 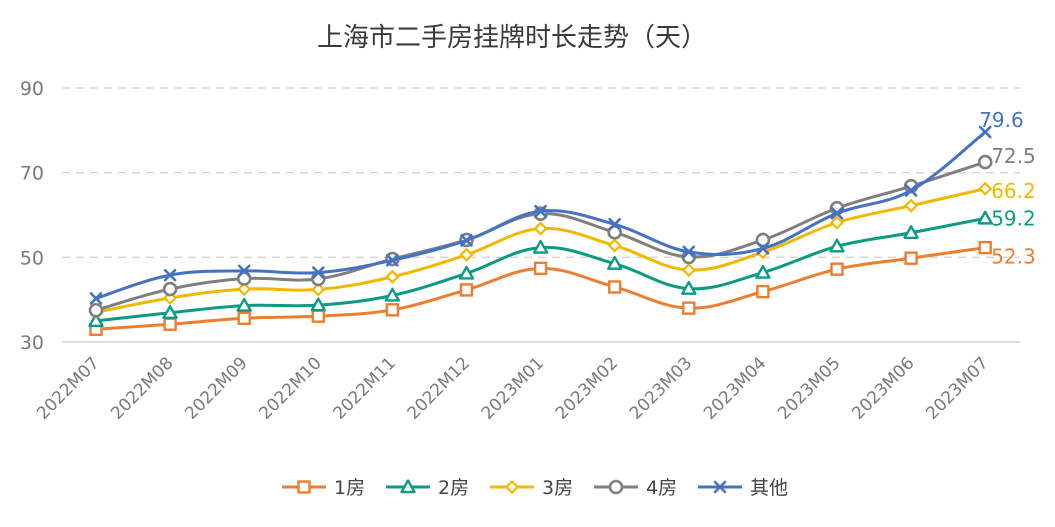 What do you see at coordinates (32, 258) in the screenshot?
I see `y-tick-label: 50` at bounding box center [32, 258].